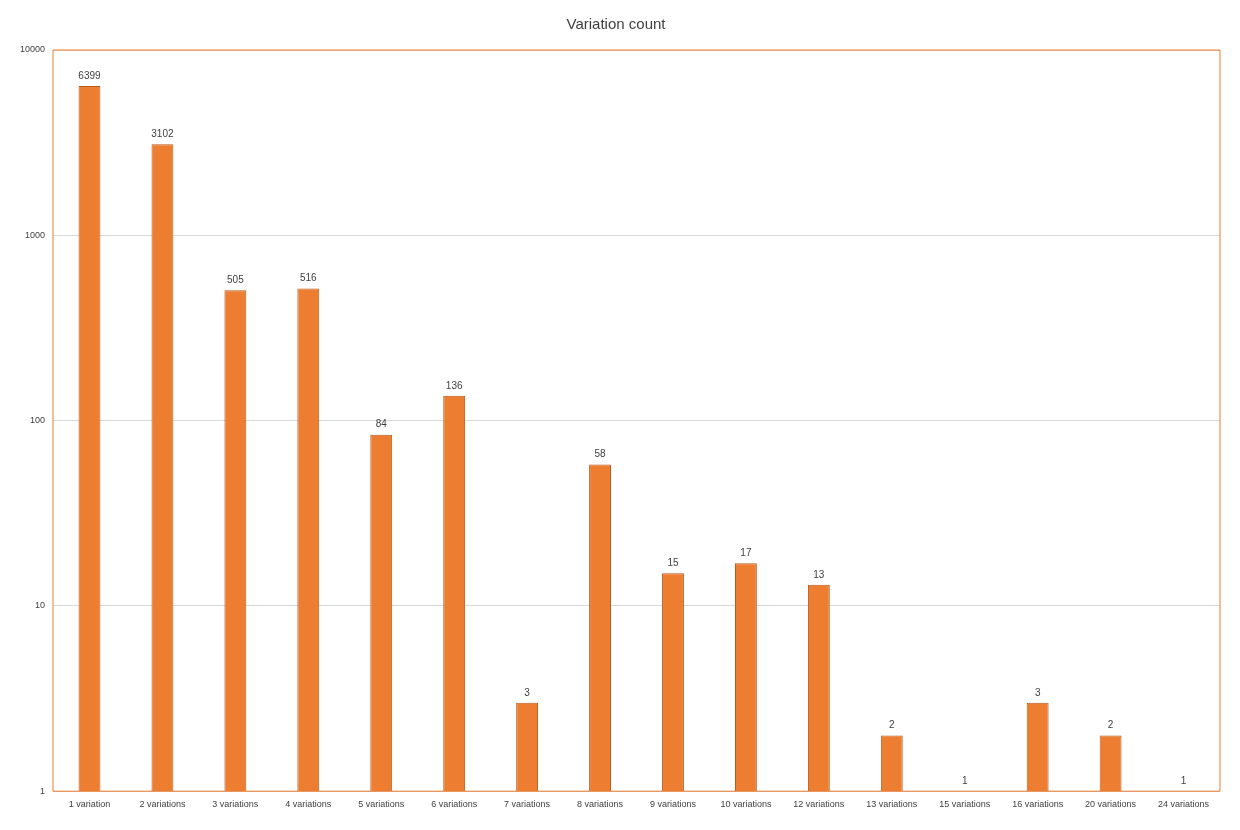 This screenshot has height=830, width=1240. I want to click on chart-title: Variation count, so click(616, 24).